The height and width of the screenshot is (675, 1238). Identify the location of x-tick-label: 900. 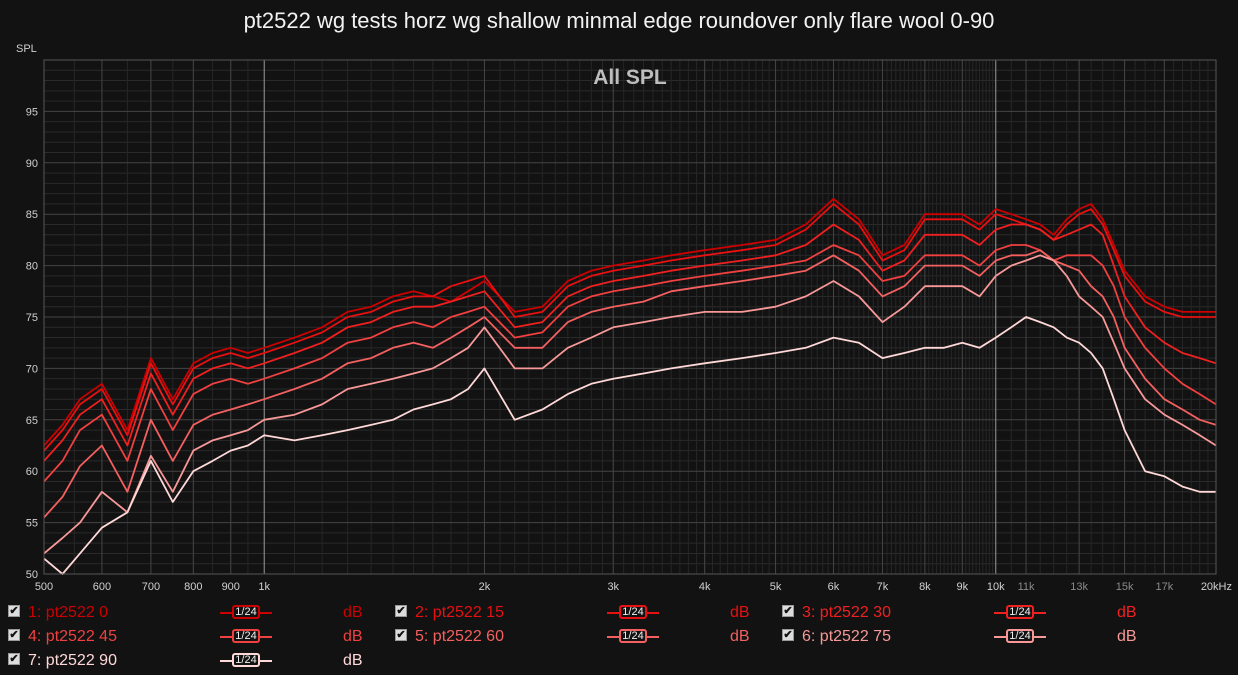
(231, 587).